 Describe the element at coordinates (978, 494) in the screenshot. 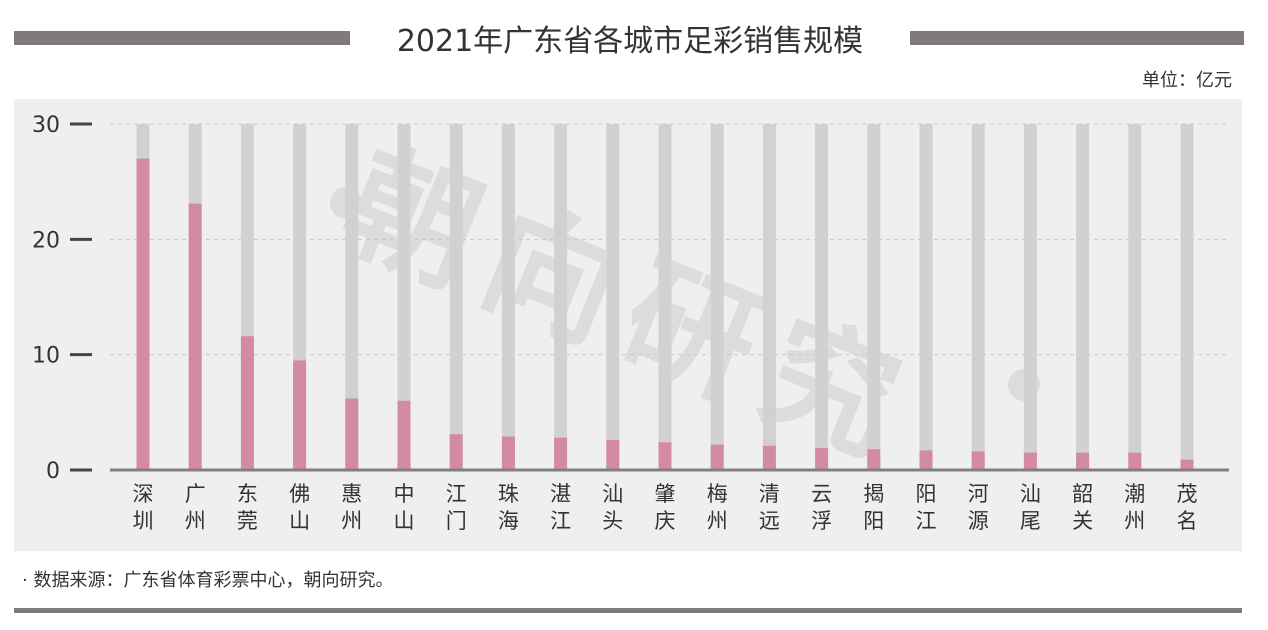

I see `x-tick-label: 河` at that location.